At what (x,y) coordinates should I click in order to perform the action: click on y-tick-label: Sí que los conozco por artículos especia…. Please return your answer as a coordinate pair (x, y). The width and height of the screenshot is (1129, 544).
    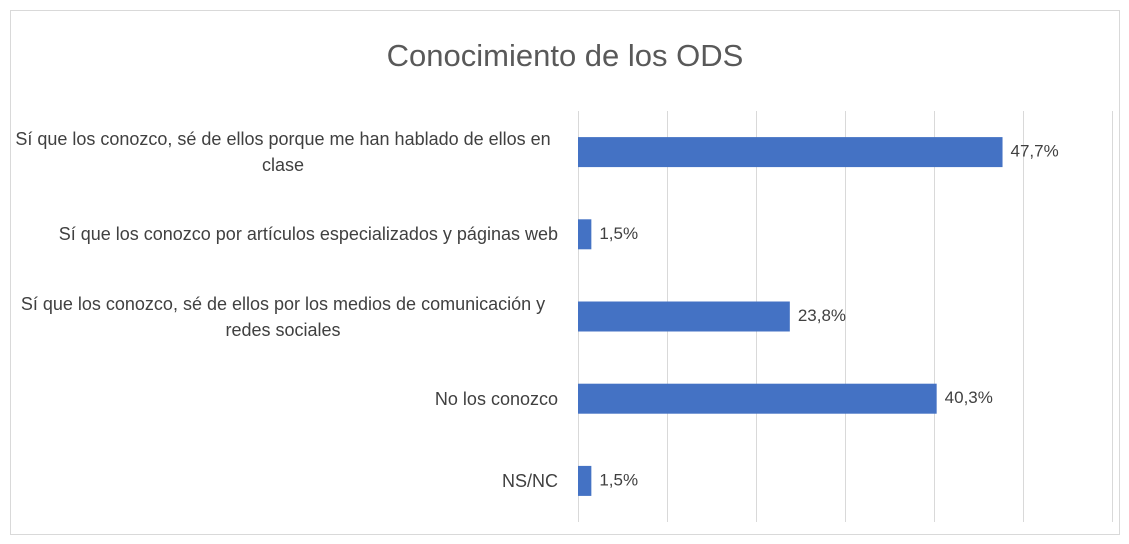
    Looking at the image, I should click on (308, 234).